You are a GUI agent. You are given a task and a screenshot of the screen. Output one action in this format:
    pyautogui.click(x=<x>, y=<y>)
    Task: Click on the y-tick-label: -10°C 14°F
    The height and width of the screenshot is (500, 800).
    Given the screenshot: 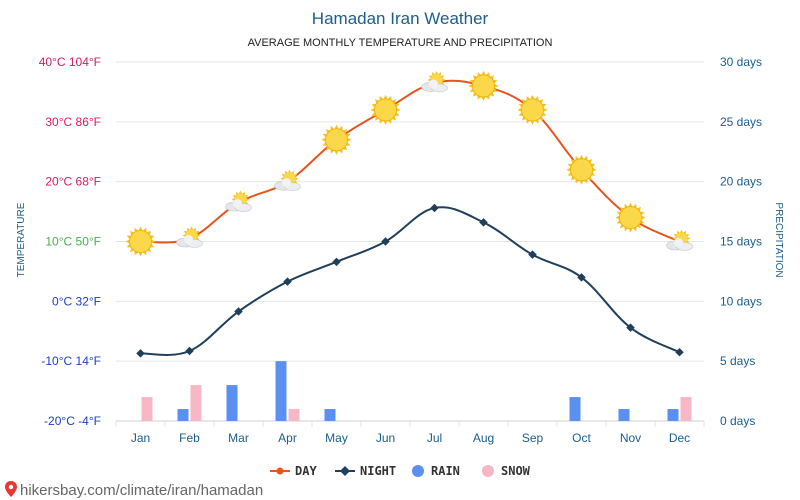 What is the action you would take?
    pyautogui.click(x=71, y=361)
    